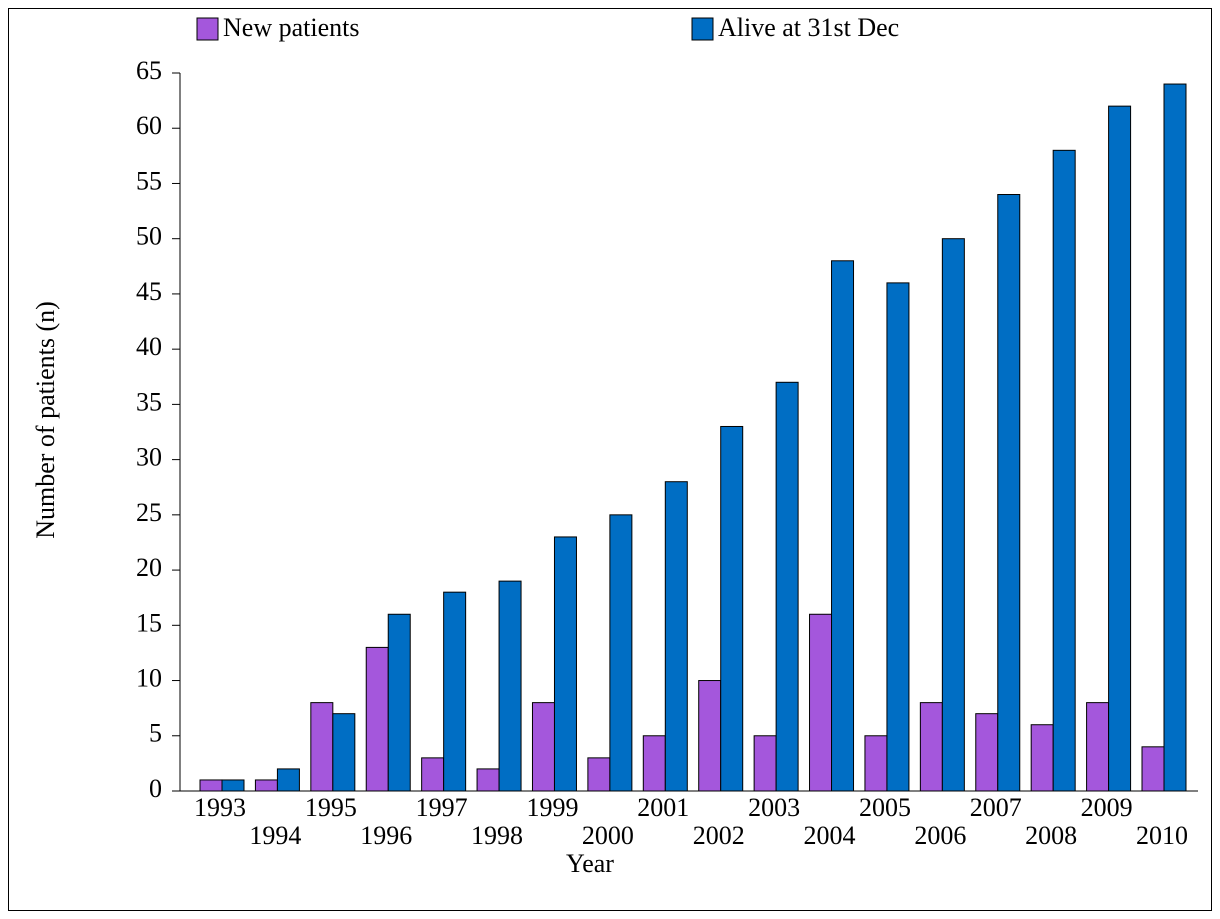 This screenshot has height=919, width=1220. Describe the element at coordinates (149, 567) in the screenshot. I see `y-tick-label: 20` at that location.